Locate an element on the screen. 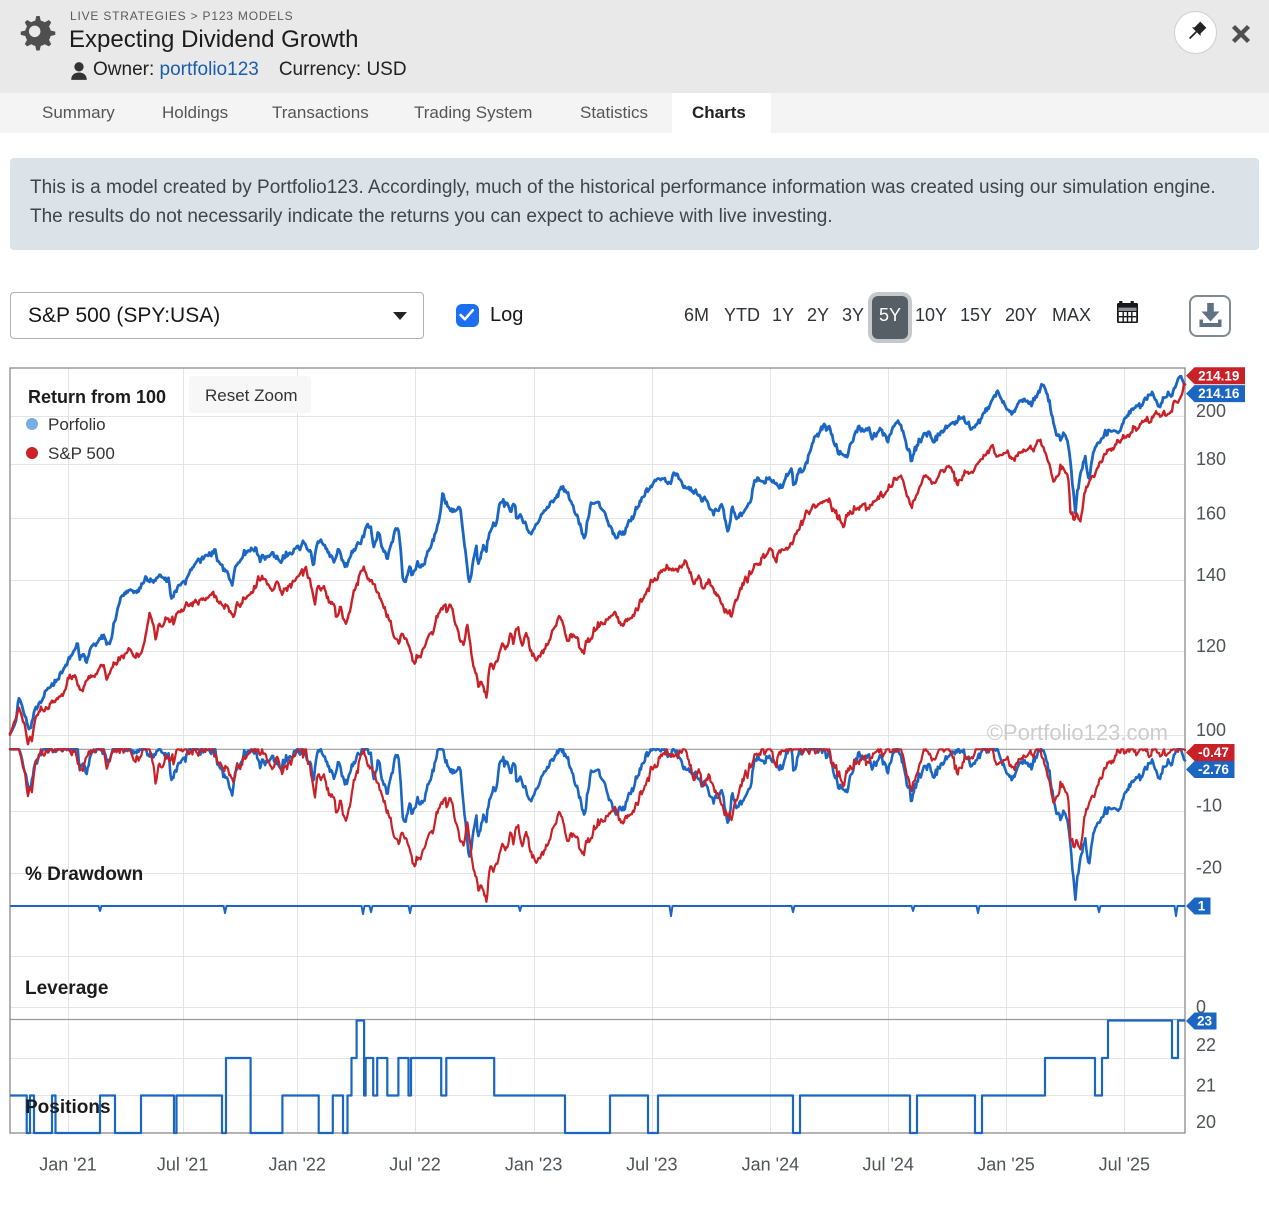 The image size is (1269, 1214). svg-text: Jan '25 is located at coordinates (1005, 1165).